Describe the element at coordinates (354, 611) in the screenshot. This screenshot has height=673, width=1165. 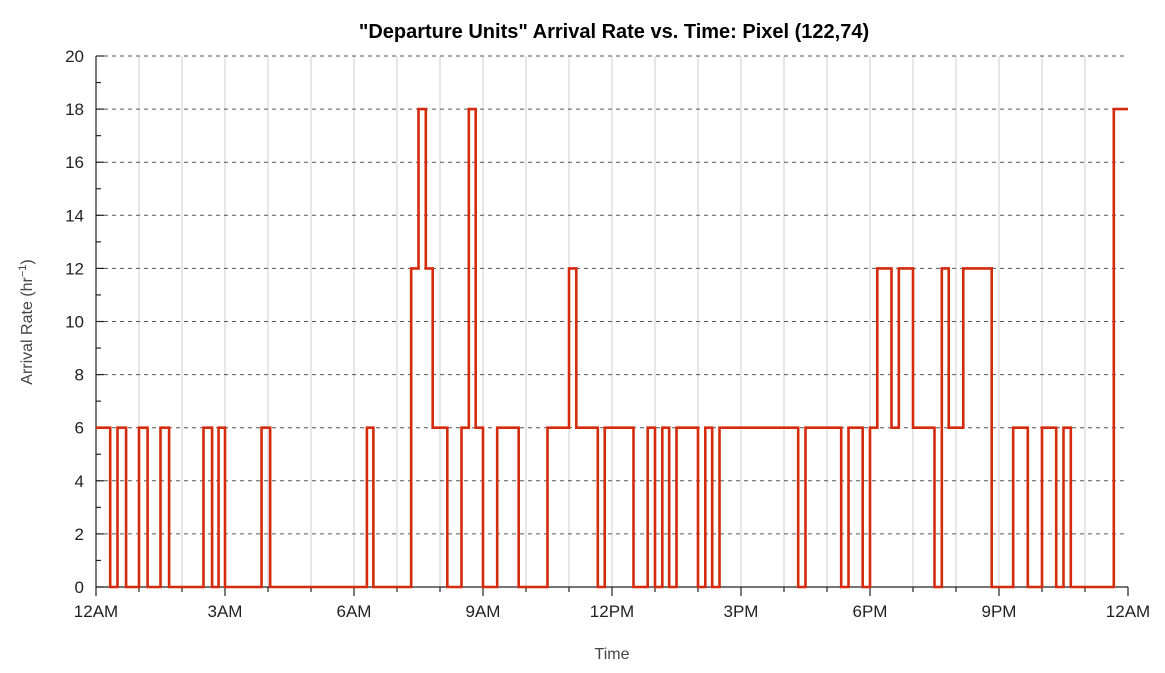
I see `x-tick-label: 6AM` at that location.